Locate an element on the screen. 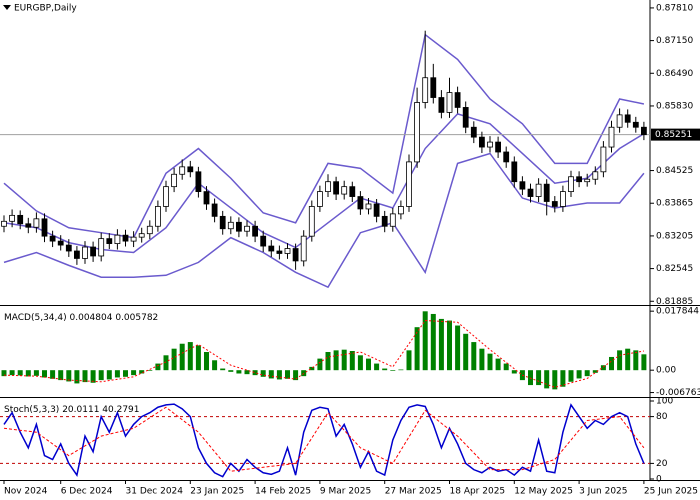 The image size is (700, 500). y-tick-label: 0.82545 is located at coordinates (674, 269).